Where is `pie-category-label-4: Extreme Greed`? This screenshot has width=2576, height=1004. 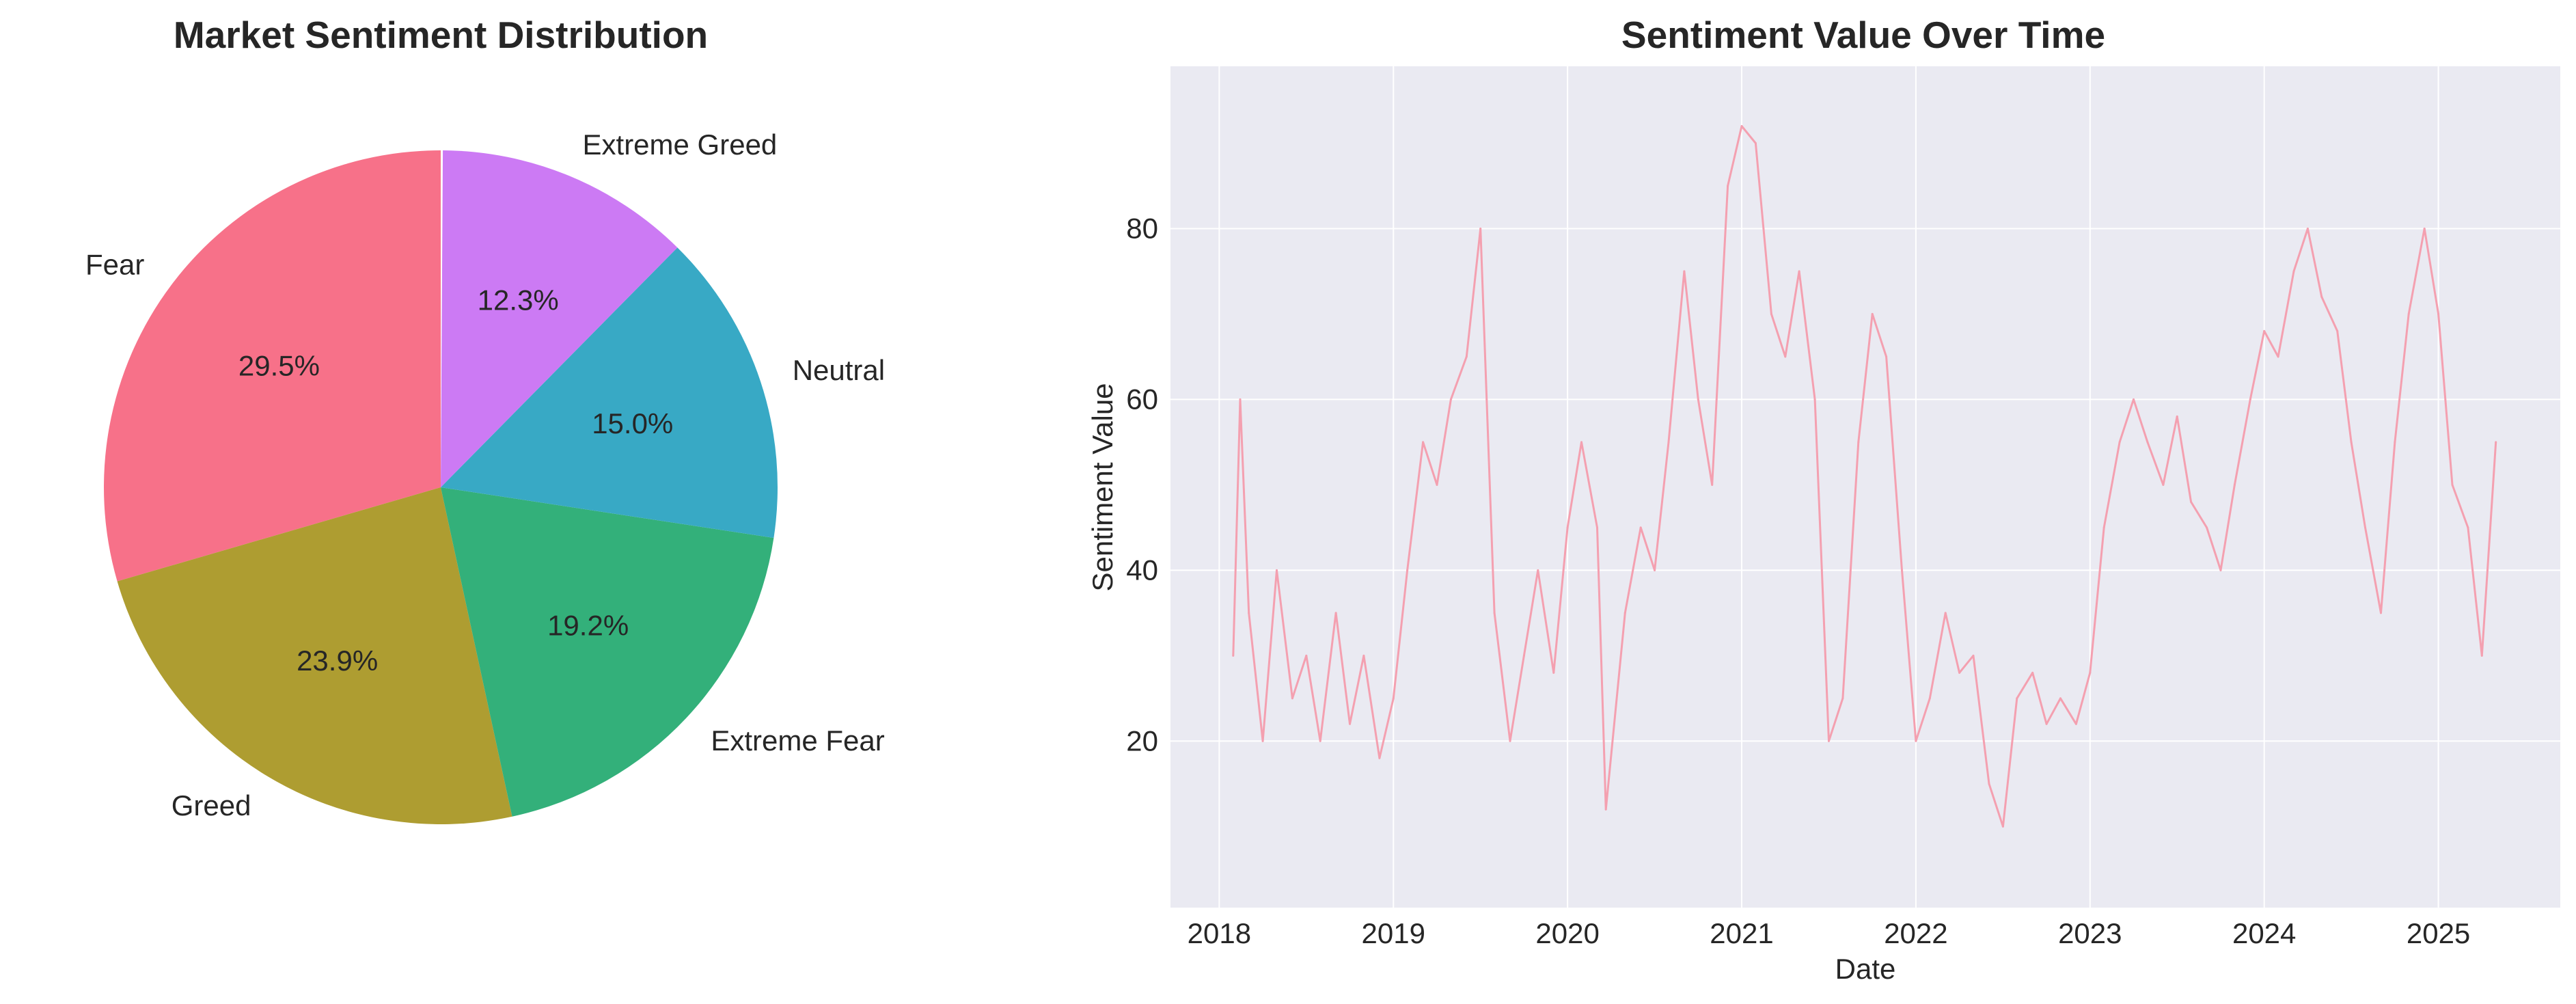
pie-category-label-4: Extreme Greed is located at coordinates (680, 144).